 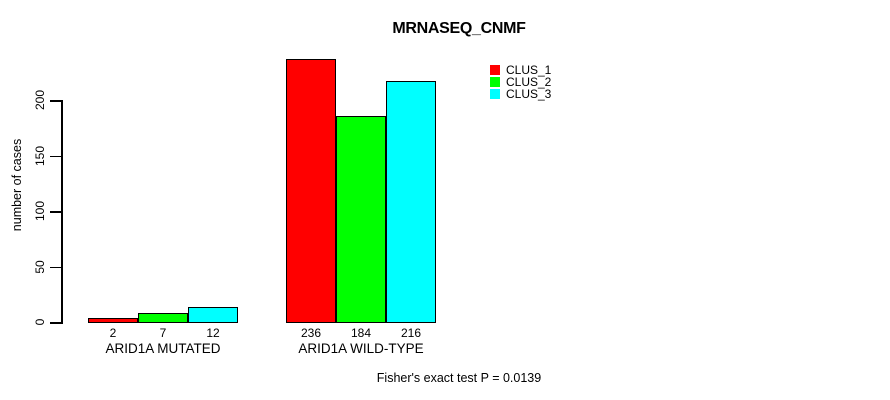 I want to click on y-tick-label: 200, so click(x=40, y=100).